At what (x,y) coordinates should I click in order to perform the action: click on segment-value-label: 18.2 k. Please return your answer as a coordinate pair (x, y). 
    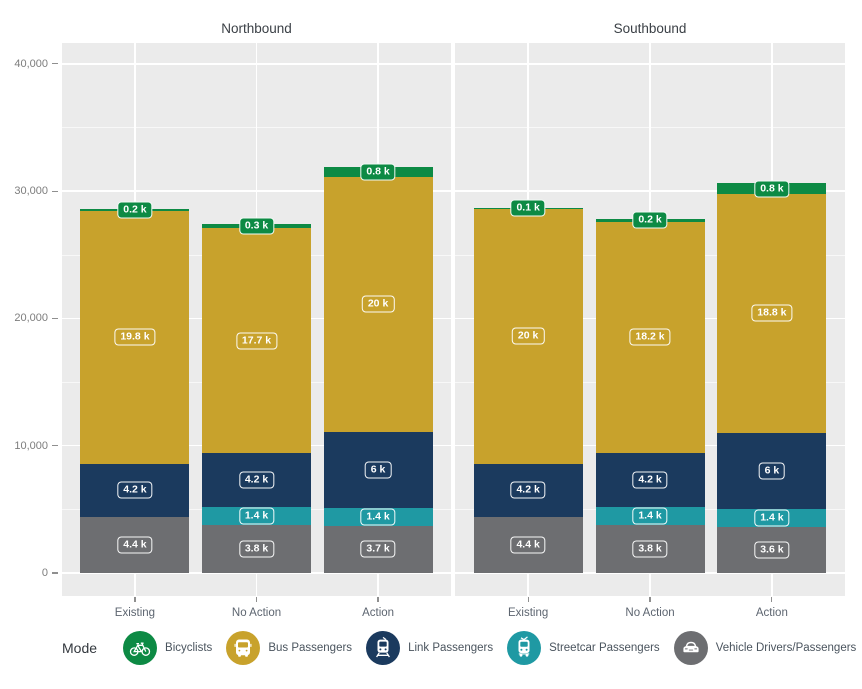
    Looking at the image, I should click on (650, 337).